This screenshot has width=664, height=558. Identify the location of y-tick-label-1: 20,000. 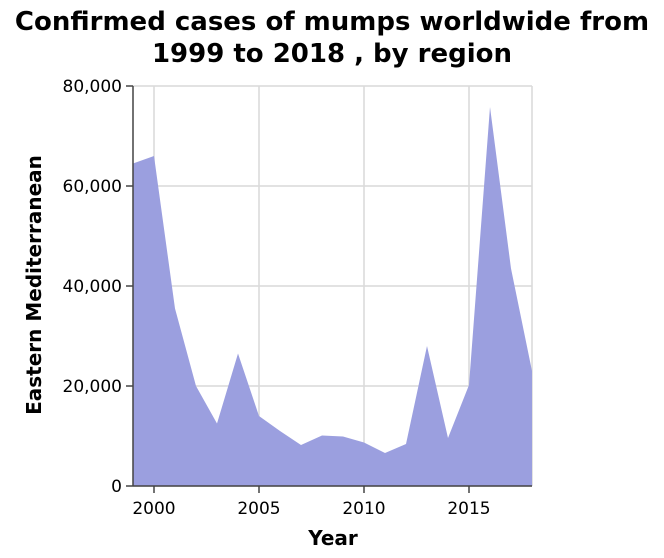
(92, 387).